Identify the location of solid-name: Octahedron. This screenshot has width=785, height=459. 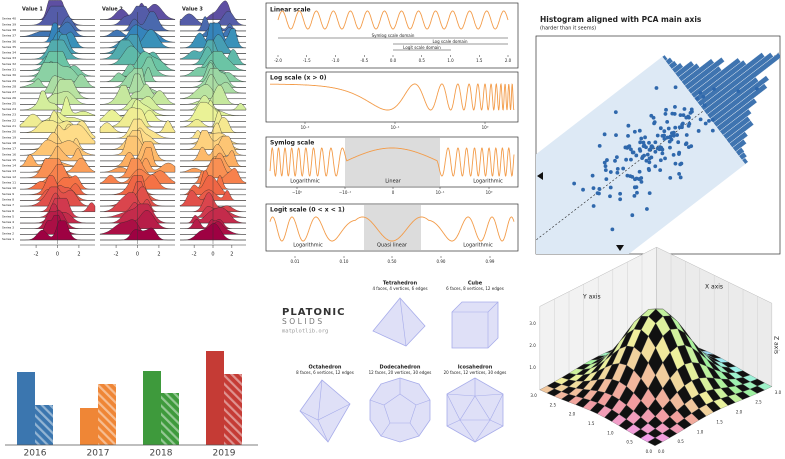
(325, 368).